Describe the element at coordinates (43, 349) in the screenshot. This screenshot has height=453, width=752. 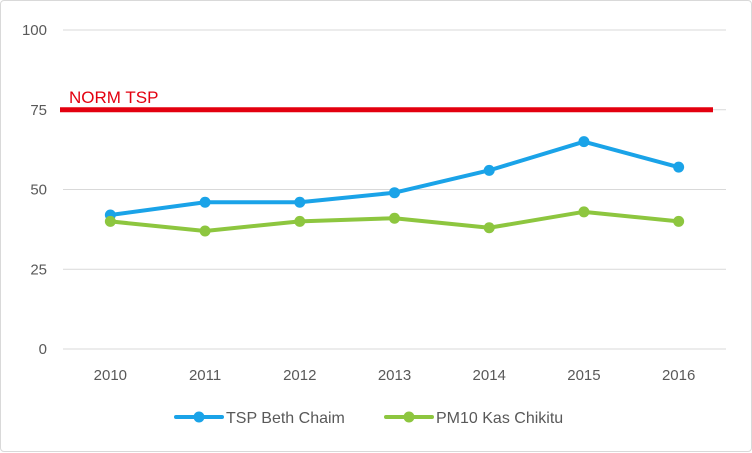
I see `y-tick-label-0: 0` at that location.